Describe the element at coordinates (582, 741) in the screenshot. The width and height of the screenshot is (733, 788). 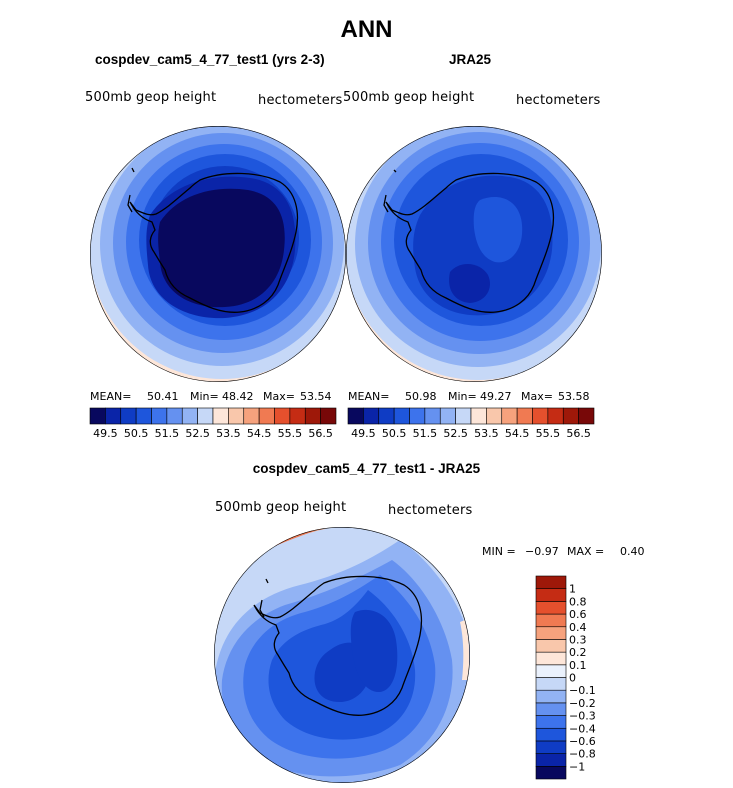
I see `colorbar-tick-label: −0.6` at that location.